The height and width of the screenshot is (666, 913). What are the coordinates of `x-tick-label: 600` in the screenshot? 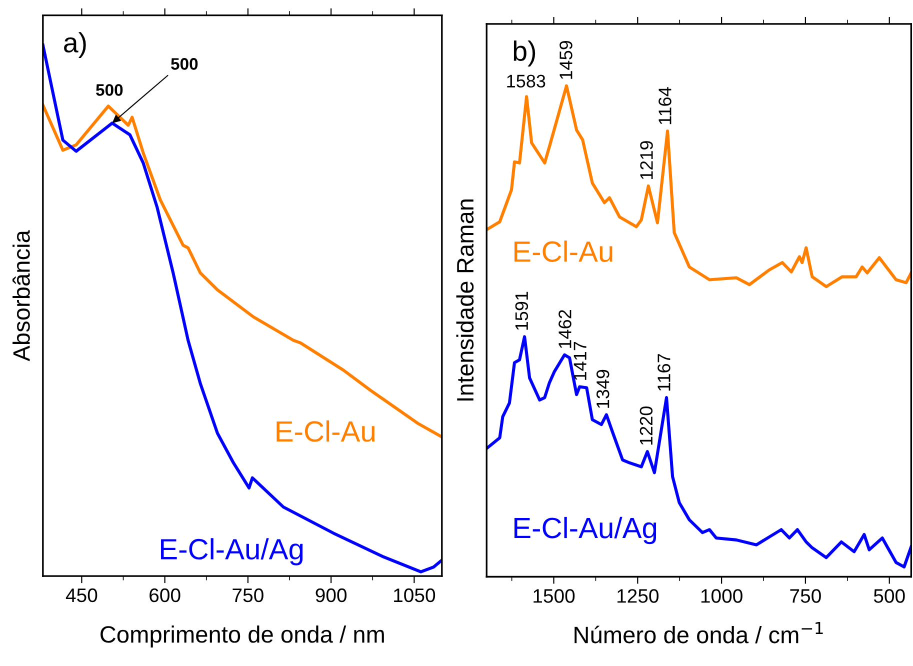 It's located at (165, 595).